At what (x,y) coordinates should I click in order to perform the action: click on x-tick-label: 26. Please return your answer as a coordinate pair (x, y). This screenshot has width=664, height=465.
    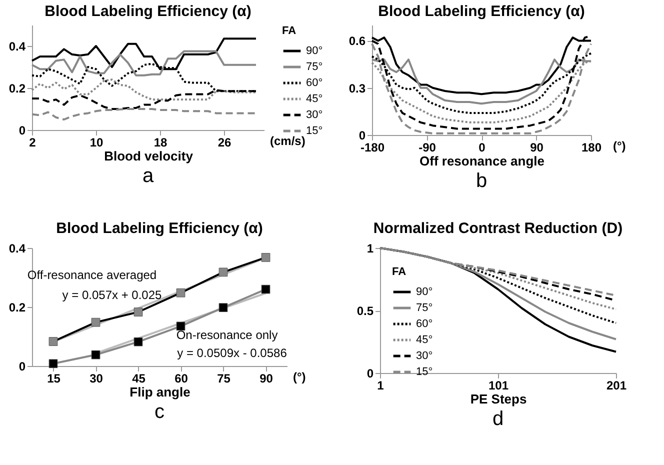
    Looking at the image, I should click on (225, 143).